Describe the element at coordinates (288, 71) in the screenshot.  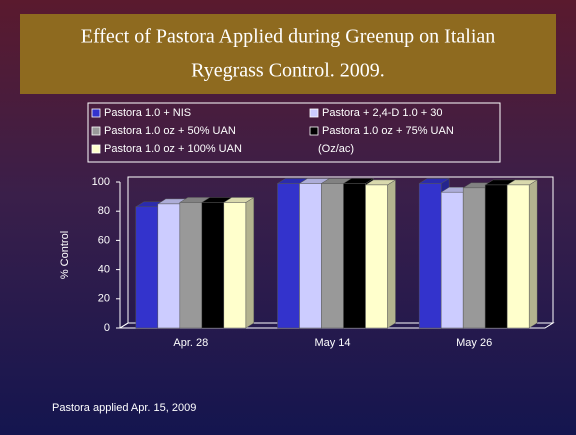
I see `chart-title: Ryegrass Control. 2009.` at that location.